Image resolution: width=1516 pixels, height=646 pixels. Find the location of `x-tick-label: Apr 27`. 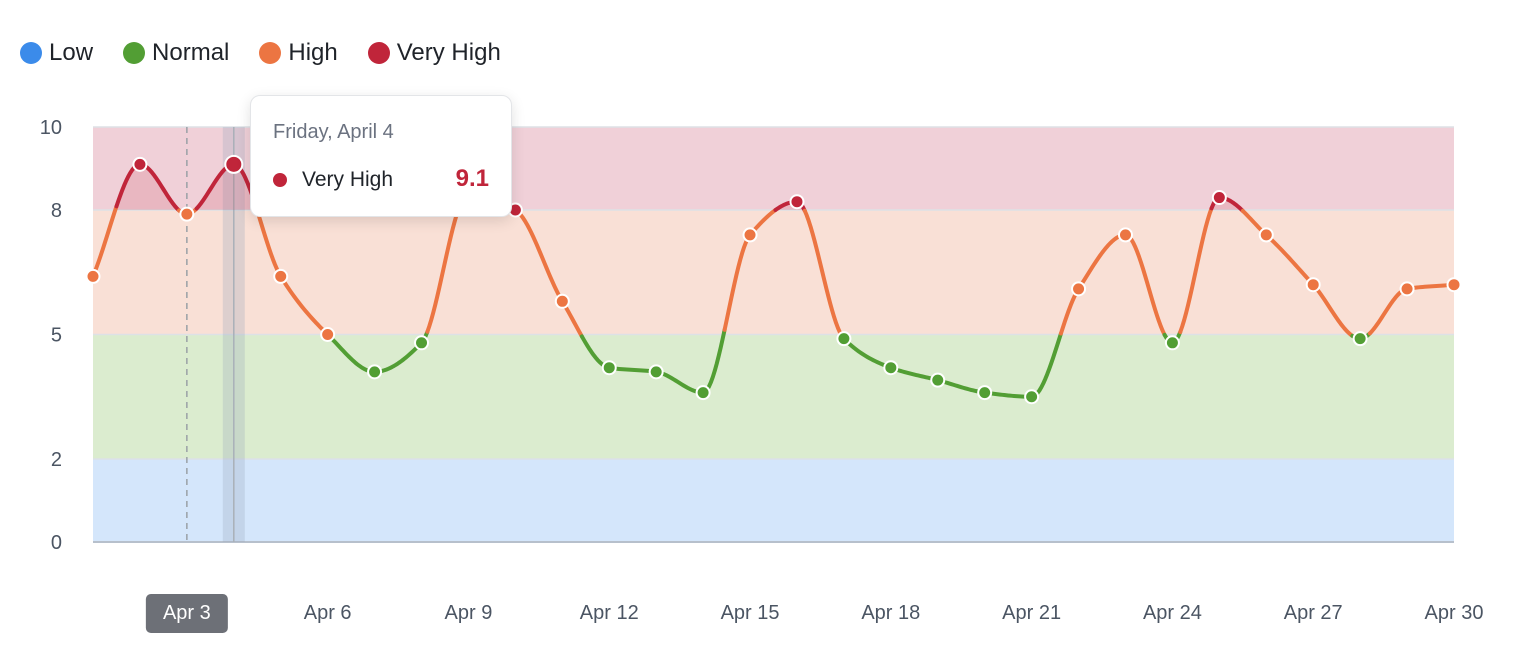

x-tick-label: Apr 27 is located at coordinates (1313, 613).